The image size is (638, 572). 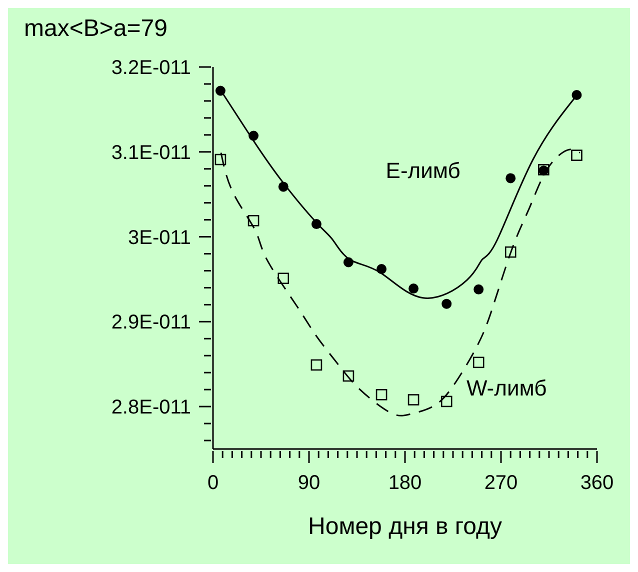 What do you see at coordinates (151, 68) in the screenshot?
I see `y-tick-label: 3.2E-011` at bounding box center [151, 68].